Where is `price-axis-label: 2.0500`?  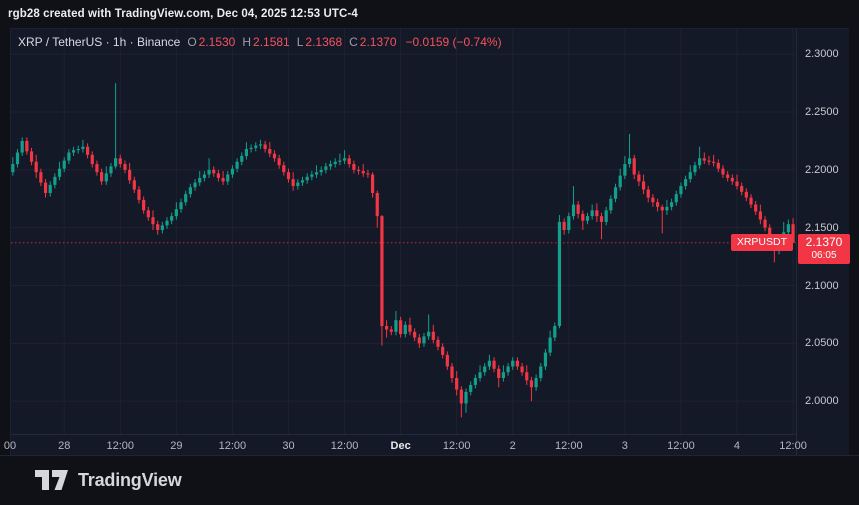
price-axis-label: 2.0500 is located at coordinates (822, 343).